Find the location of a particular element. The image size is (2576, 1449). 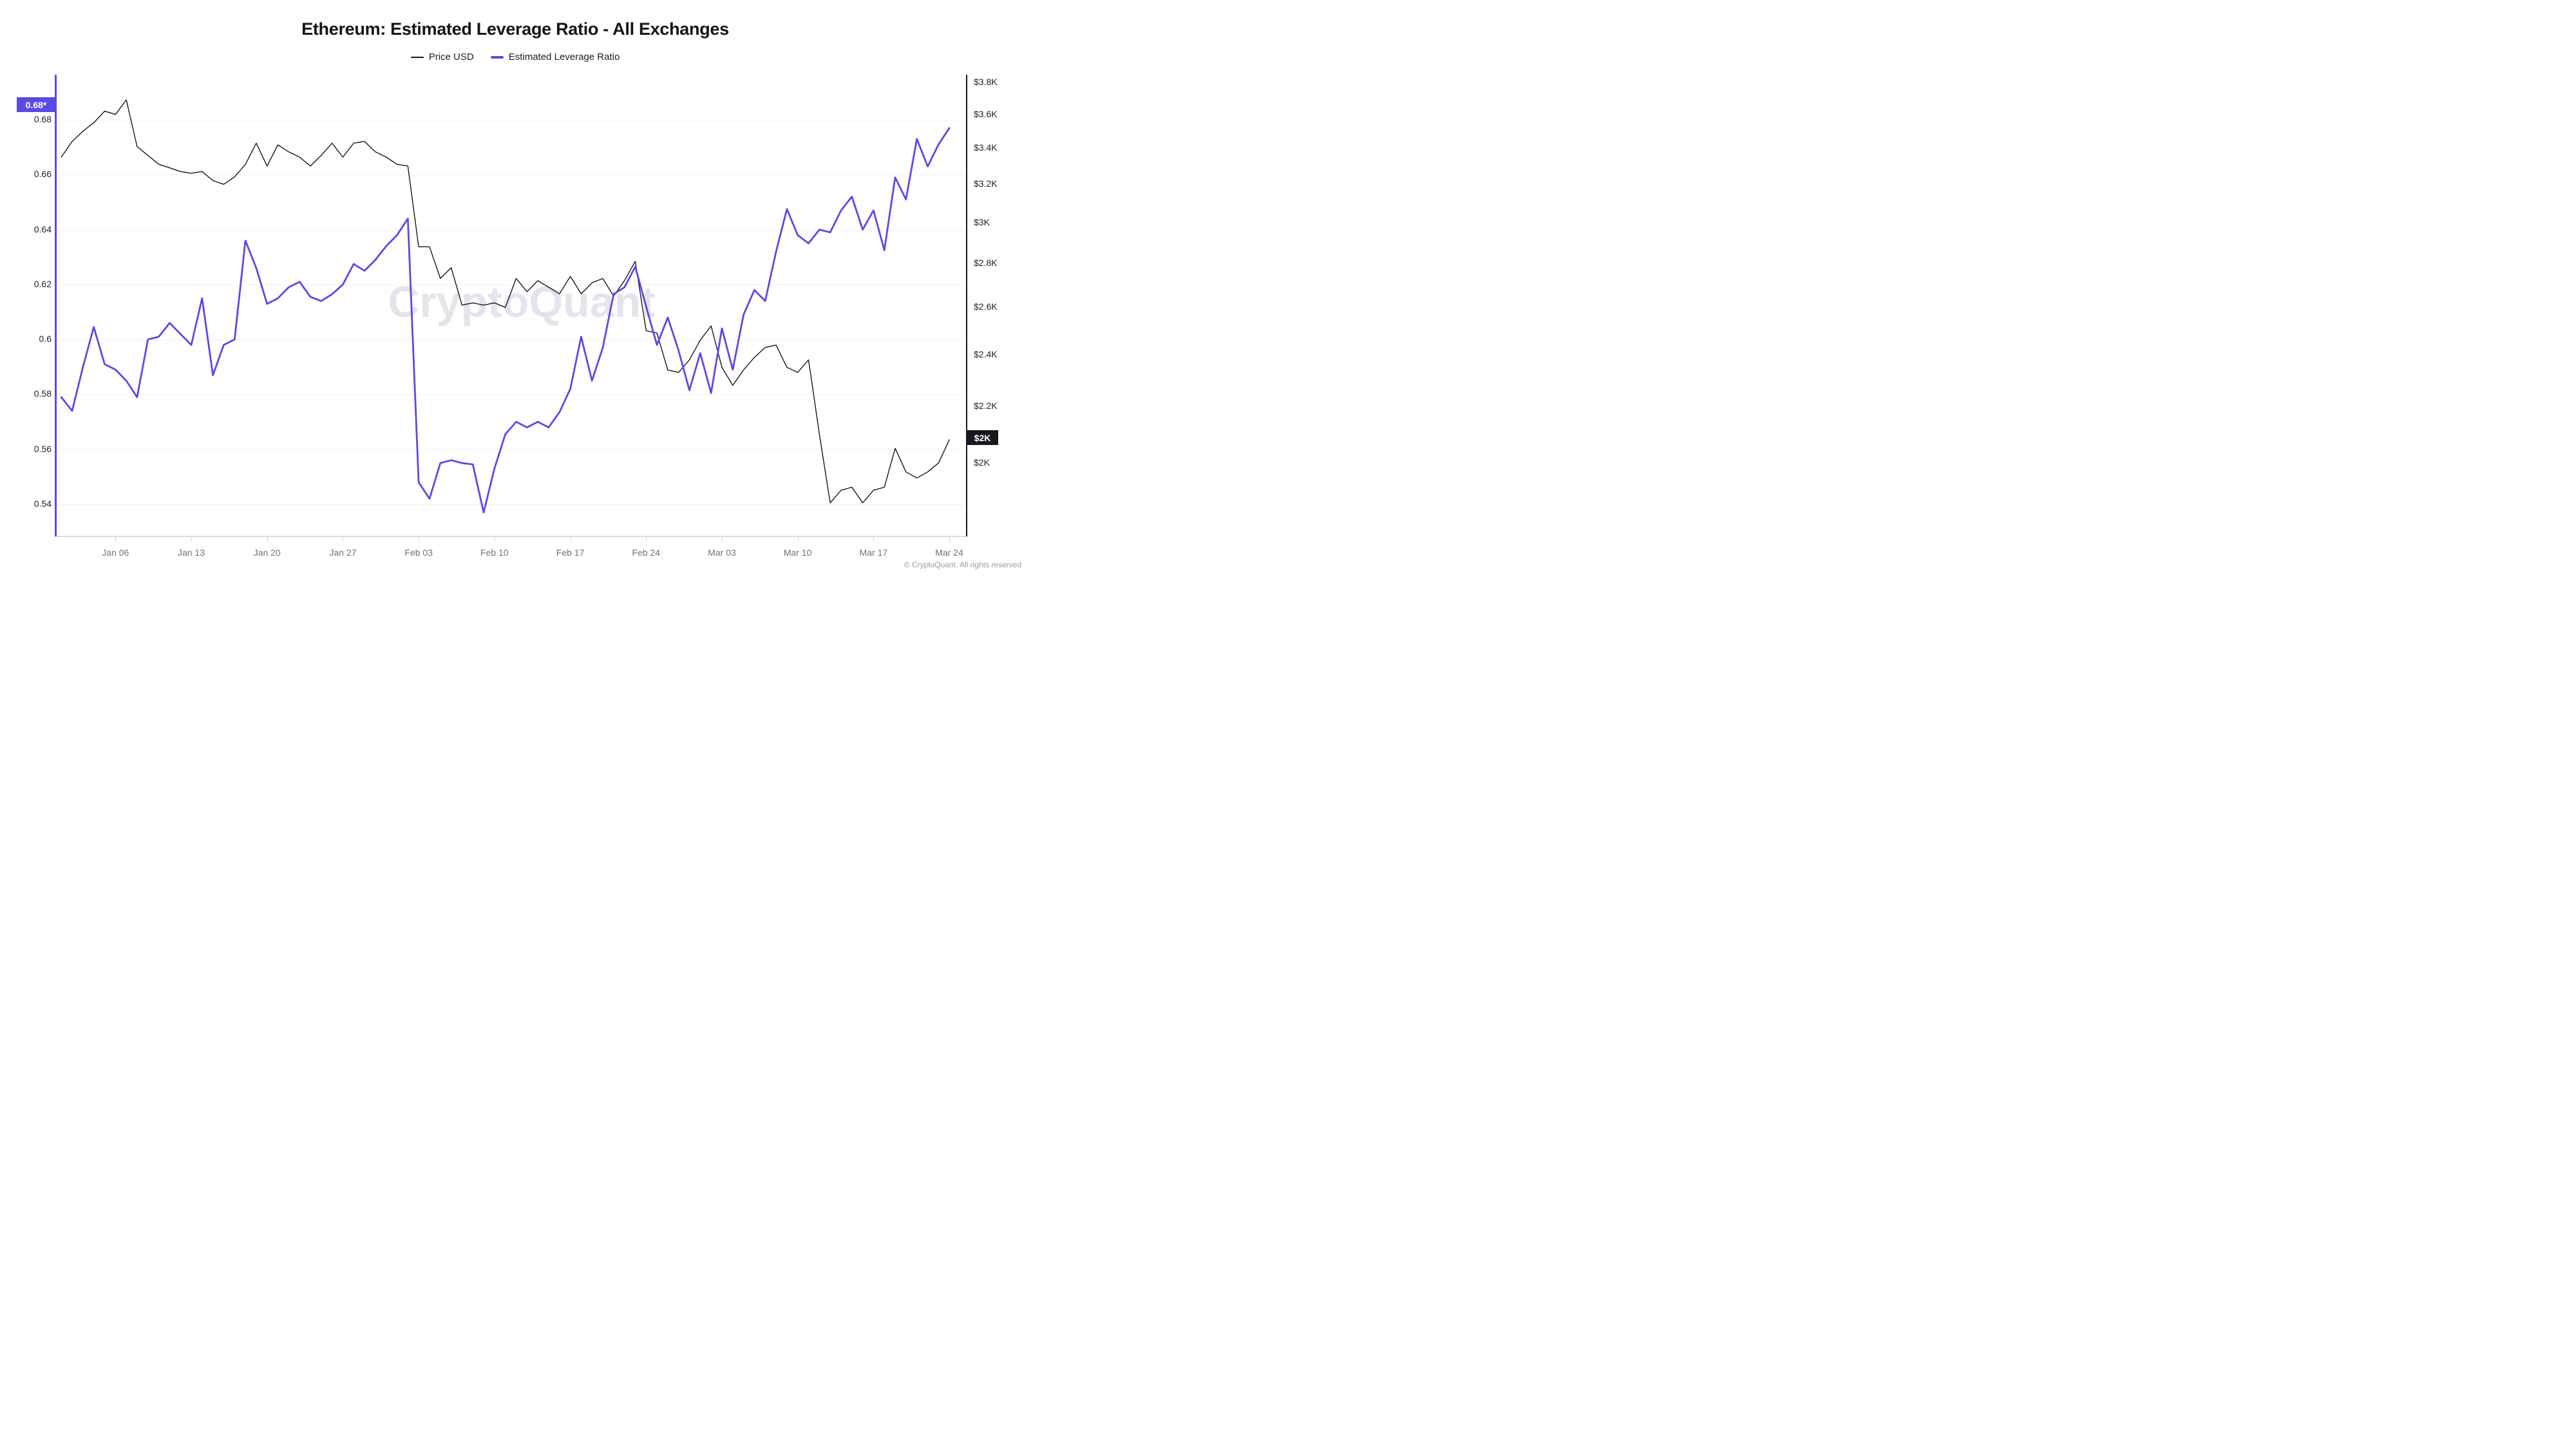

legend: Price USD Estimated Leverage Ratio is located at coordinates (515, 57).